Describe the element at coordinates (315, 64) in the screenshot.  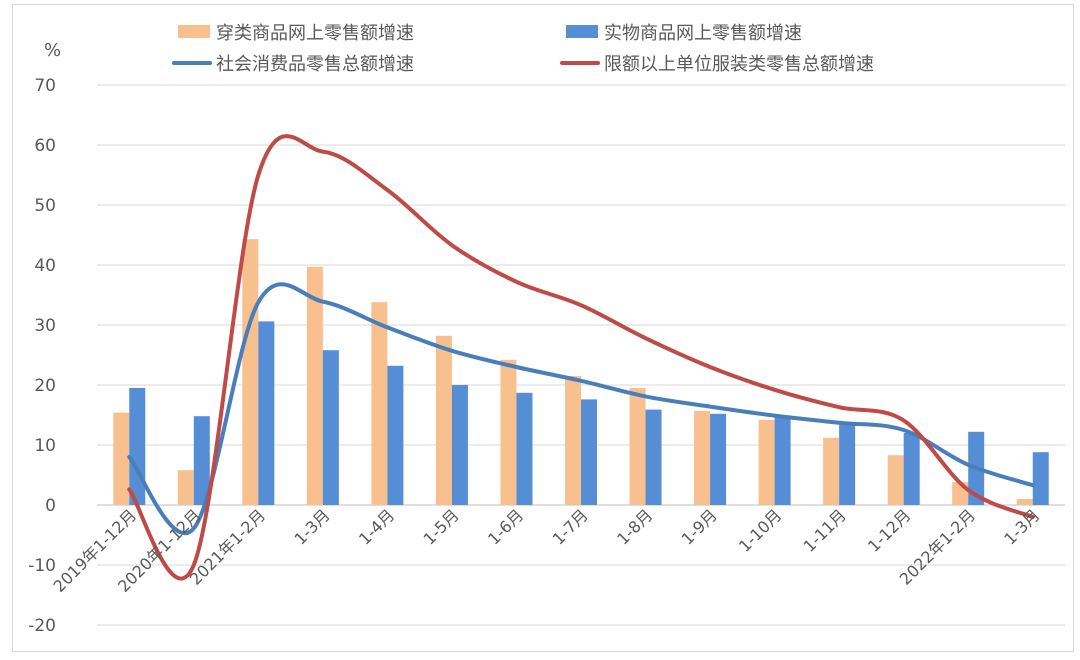
I see `legend-label: 社会消费品零售总额增速` at that location.